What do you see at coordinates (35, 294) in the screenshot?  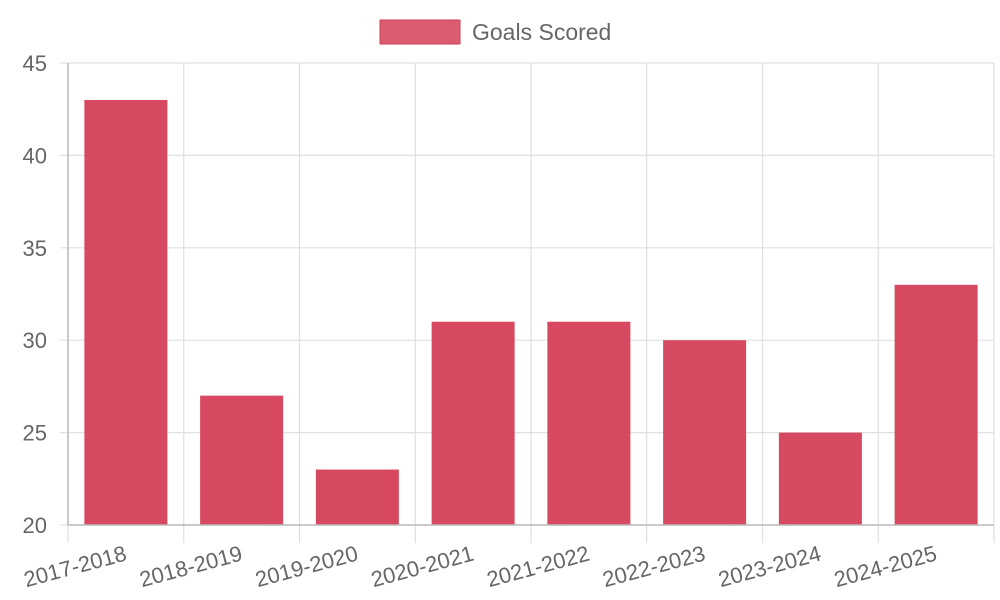 I see `y-axis-ticks: 20 25 30 35 40 45` at bounding box center [35, 294].